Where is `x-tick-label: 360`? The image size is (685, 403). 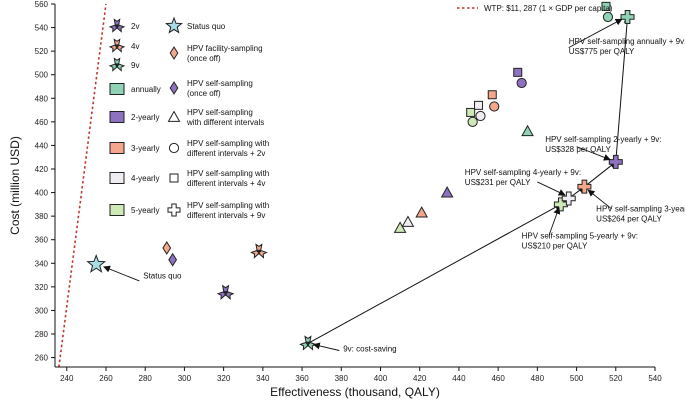
x-tick-label: 360 is located at coordinates (302, 378).